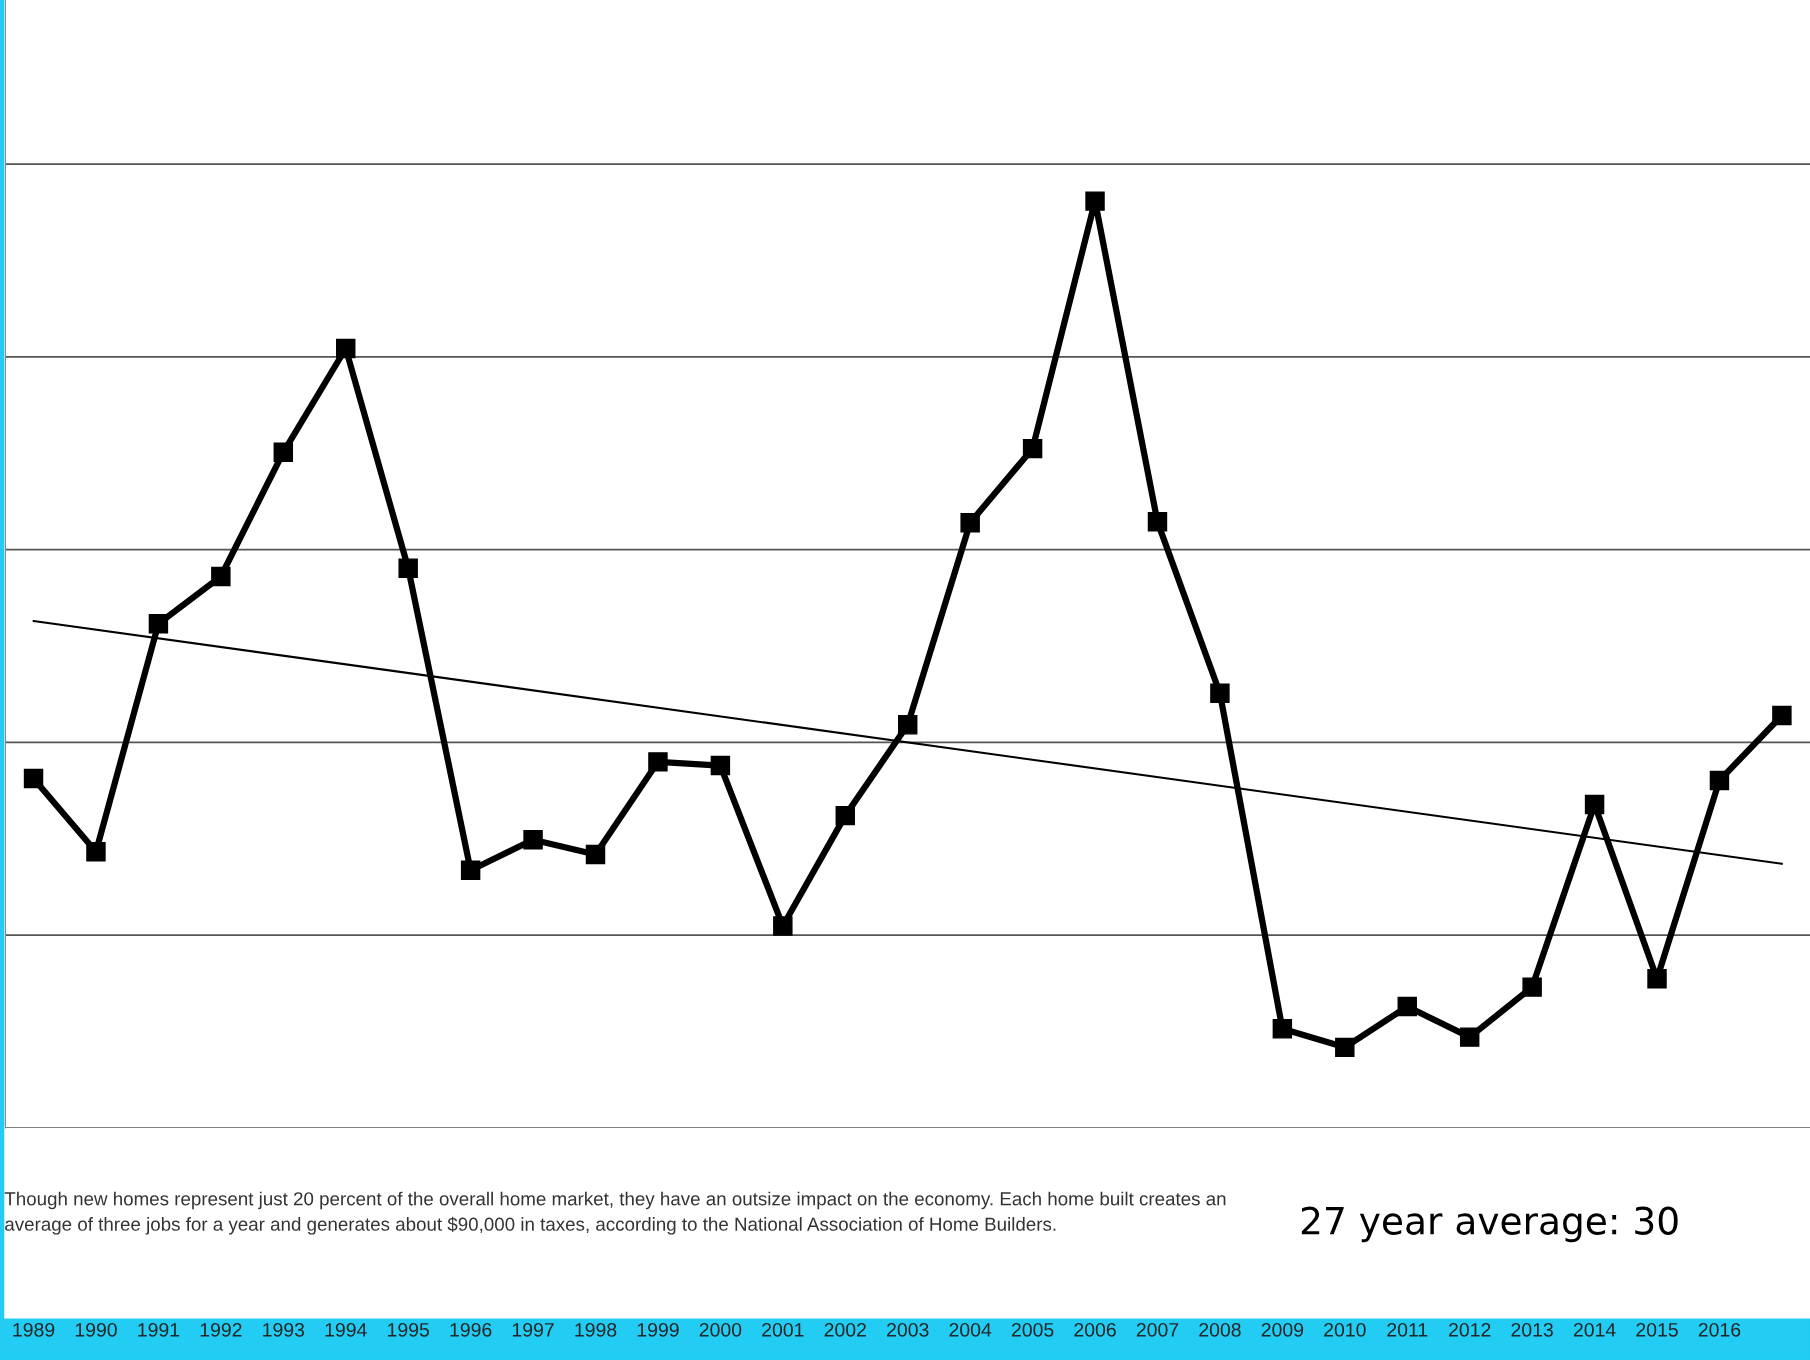  Describe the element at coordinates (596, 1329) in the screenshot. I see `x-tick-label: 1998` at that location.